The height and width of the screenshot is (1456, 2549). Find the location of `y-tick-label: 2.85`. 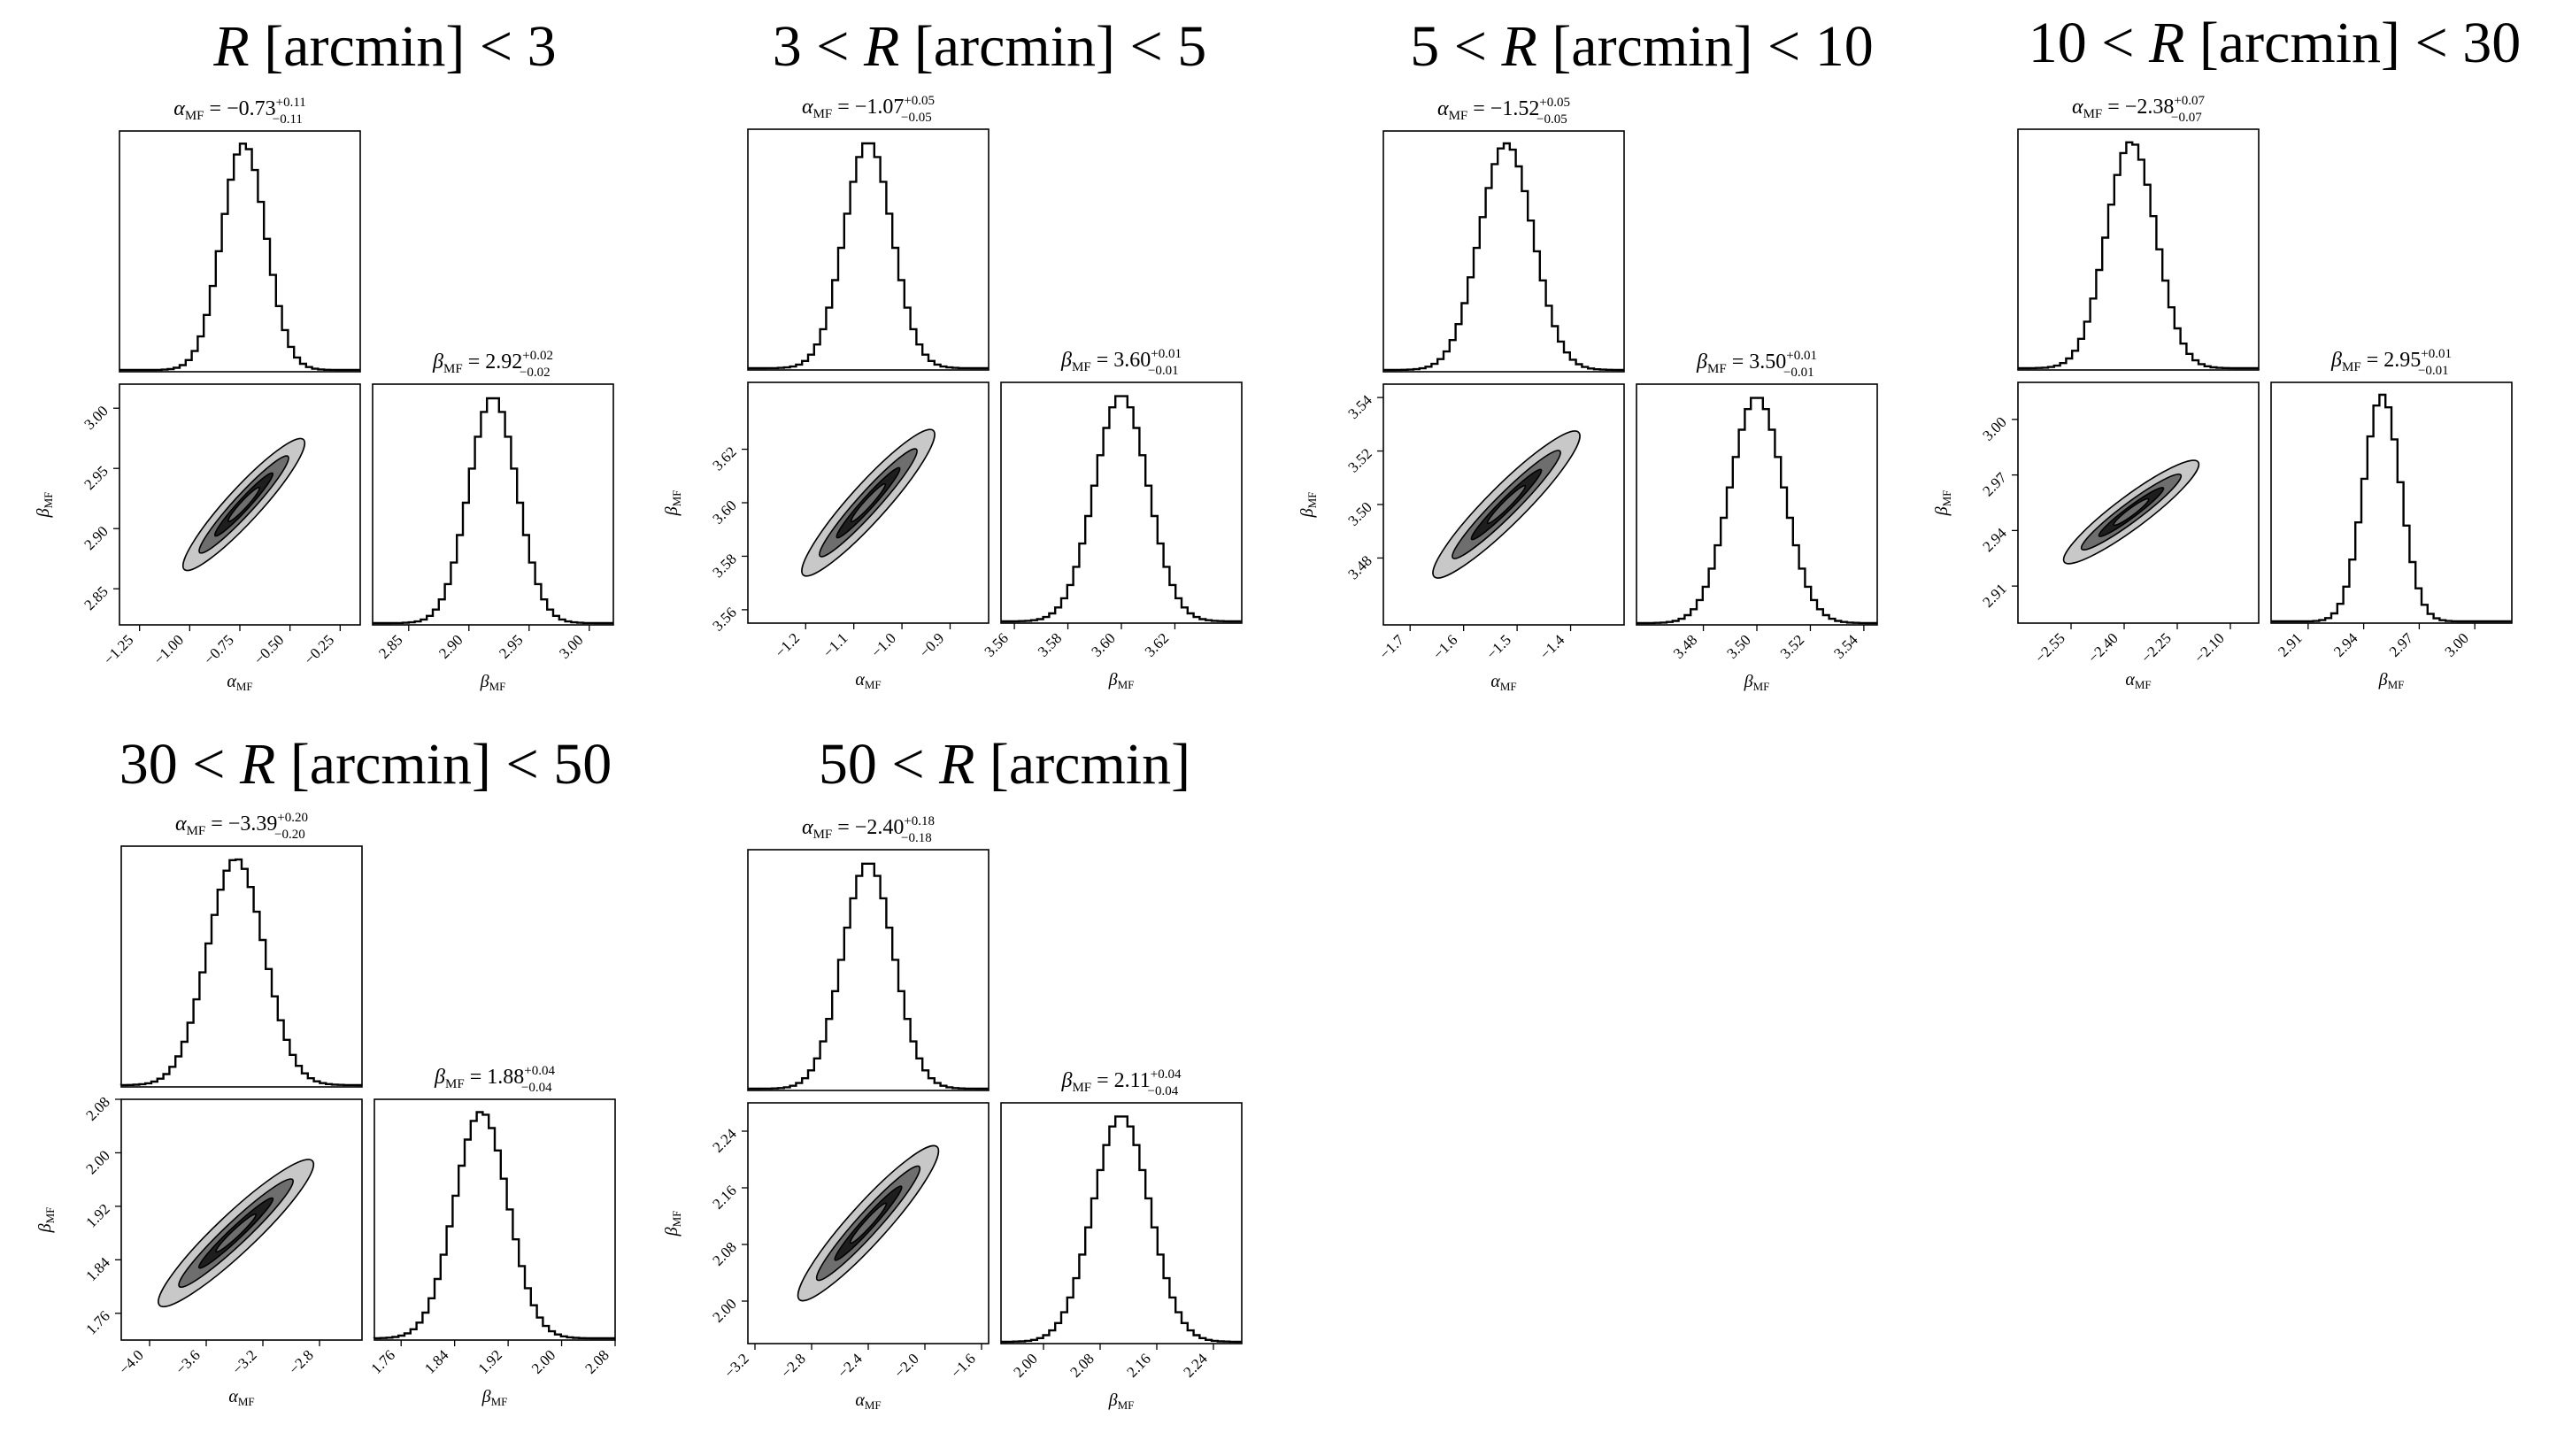

y-tick-label: 2.85 is located at coordinates (96, 598).